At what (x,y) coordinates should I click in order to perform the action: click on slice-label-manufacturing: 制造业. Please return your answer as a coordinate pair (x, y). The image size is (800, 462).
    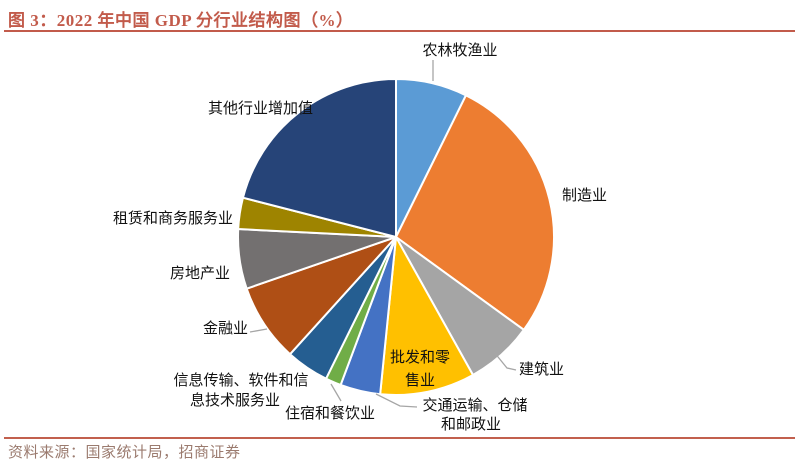
    Looking at the image, I should click on (584, 195).